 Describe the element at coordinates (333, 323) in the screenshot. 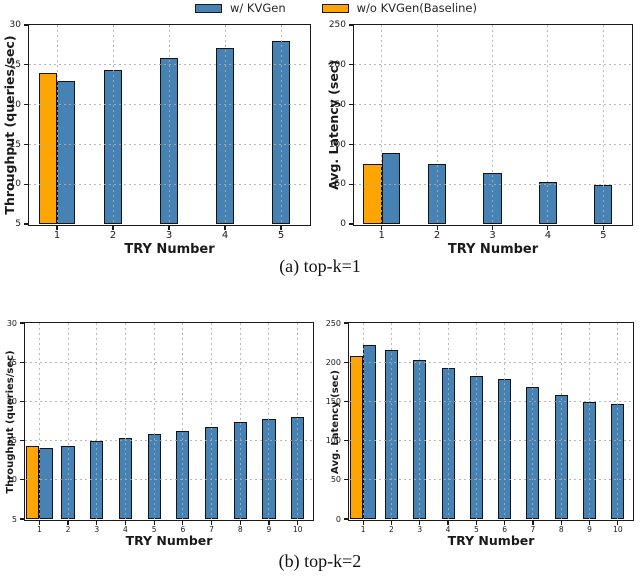

I see `y-tick-label: 250` at that location.